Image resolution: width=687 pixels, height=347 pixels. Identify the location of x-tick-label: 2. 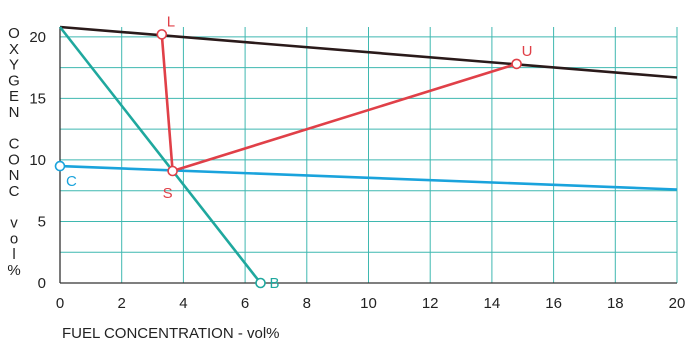
(122, 303).